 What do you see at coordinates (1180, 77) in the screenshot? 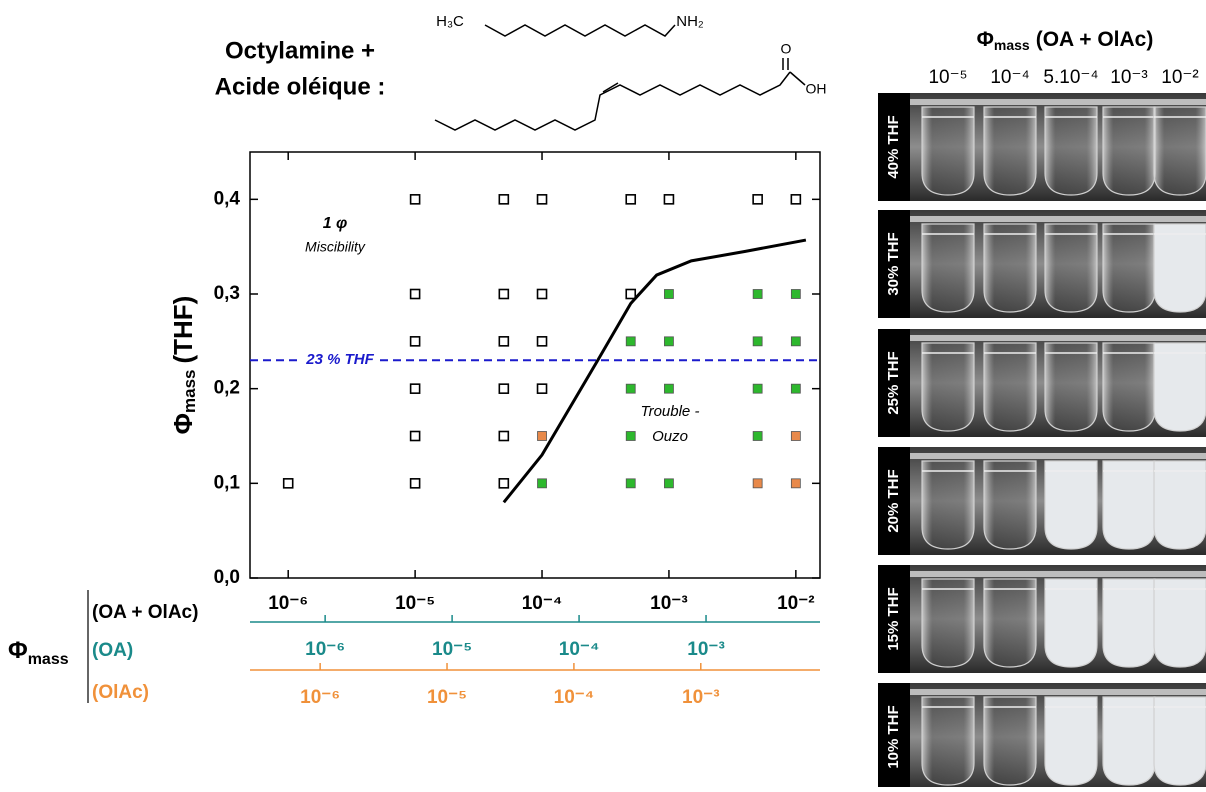
I see `panel-column-label: 10⁻²` at bounding box center [1180, 77].